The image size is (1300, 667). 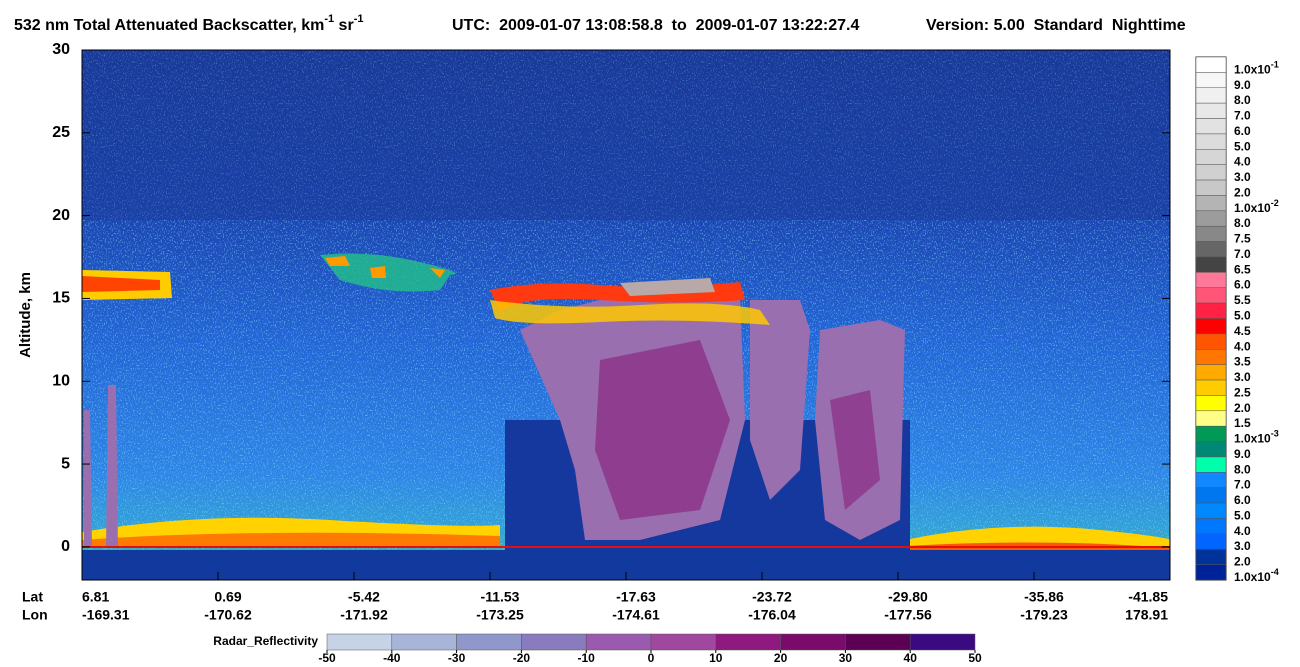 I want to click on colorbar-label-text: 5.5, so click(x=1242, y=300).